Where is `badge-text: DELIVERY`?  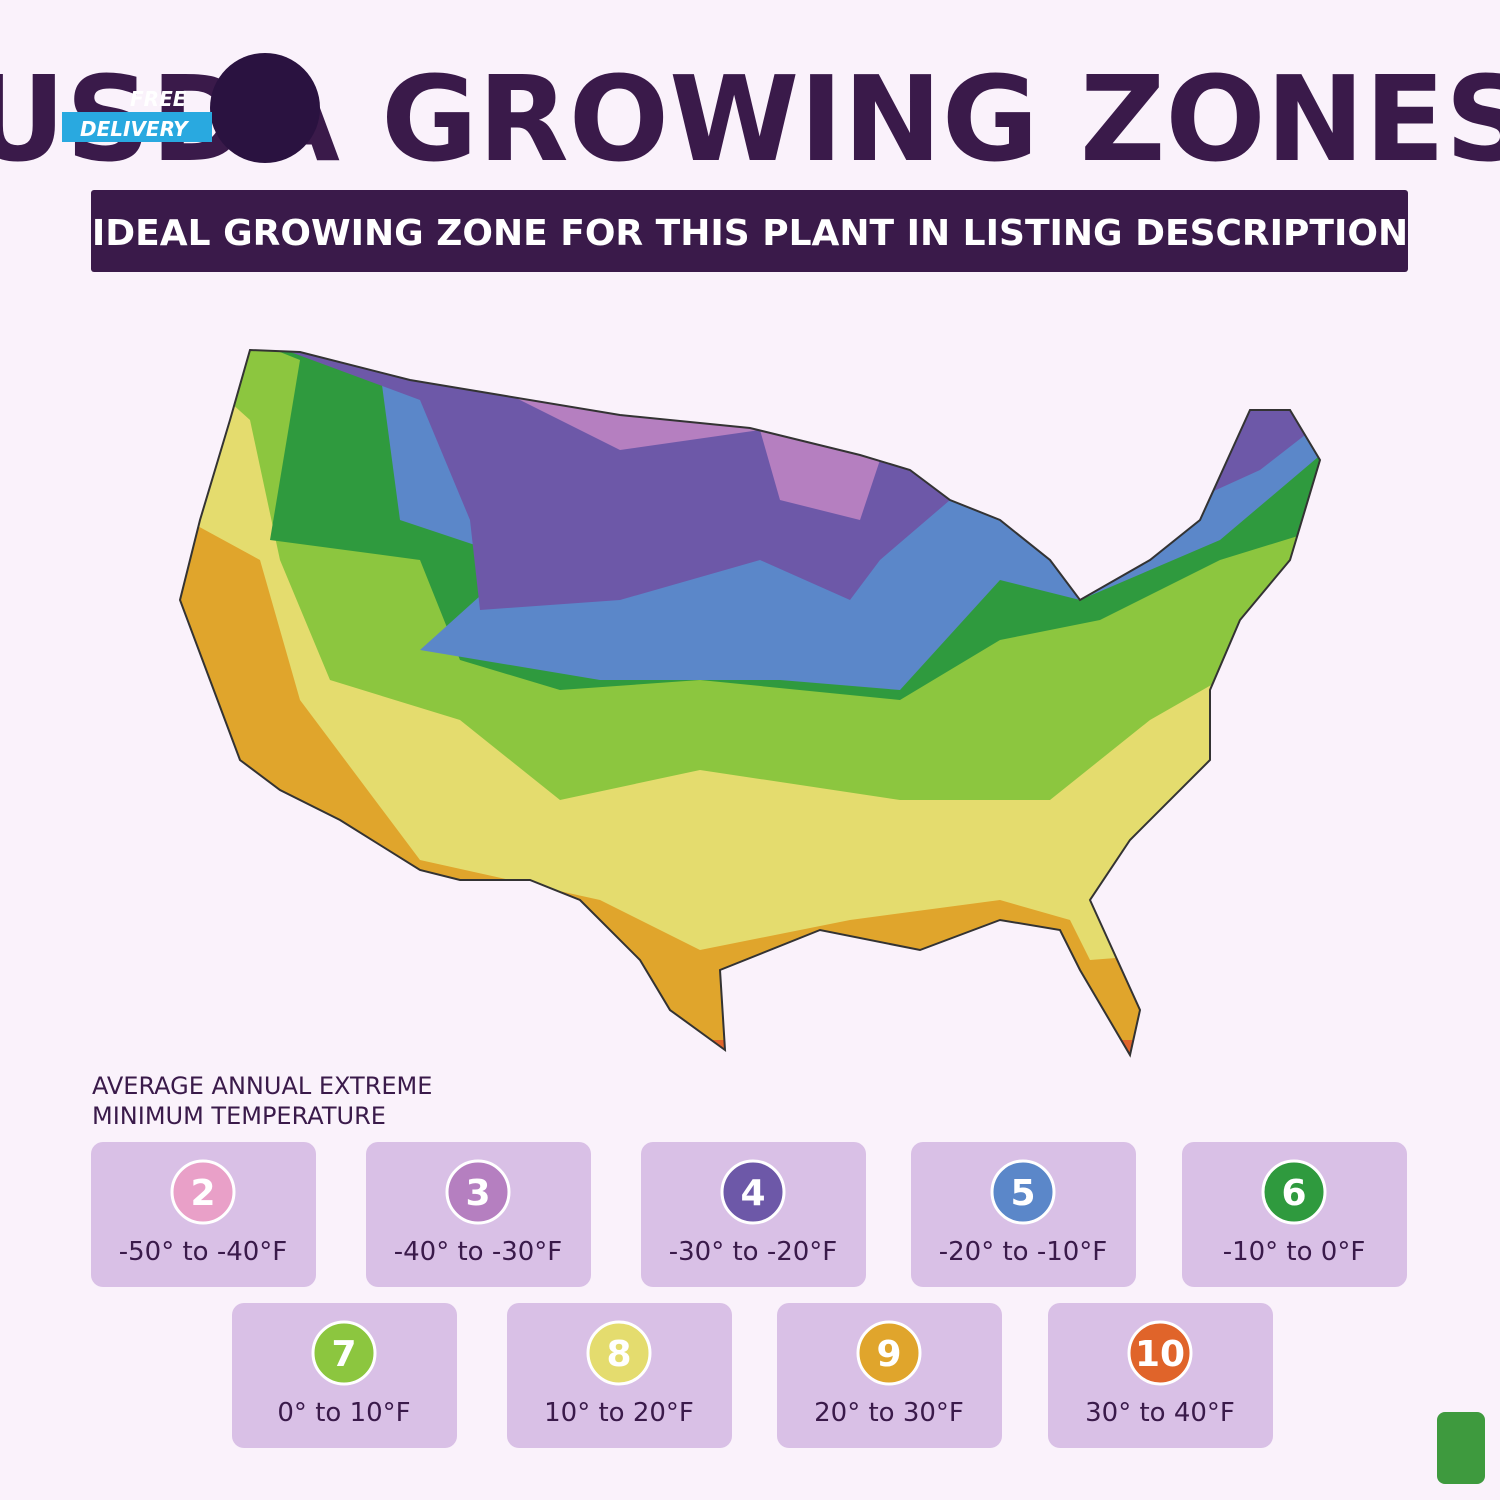
badge-text: DELIVERY is located at coordinates (135, 129).